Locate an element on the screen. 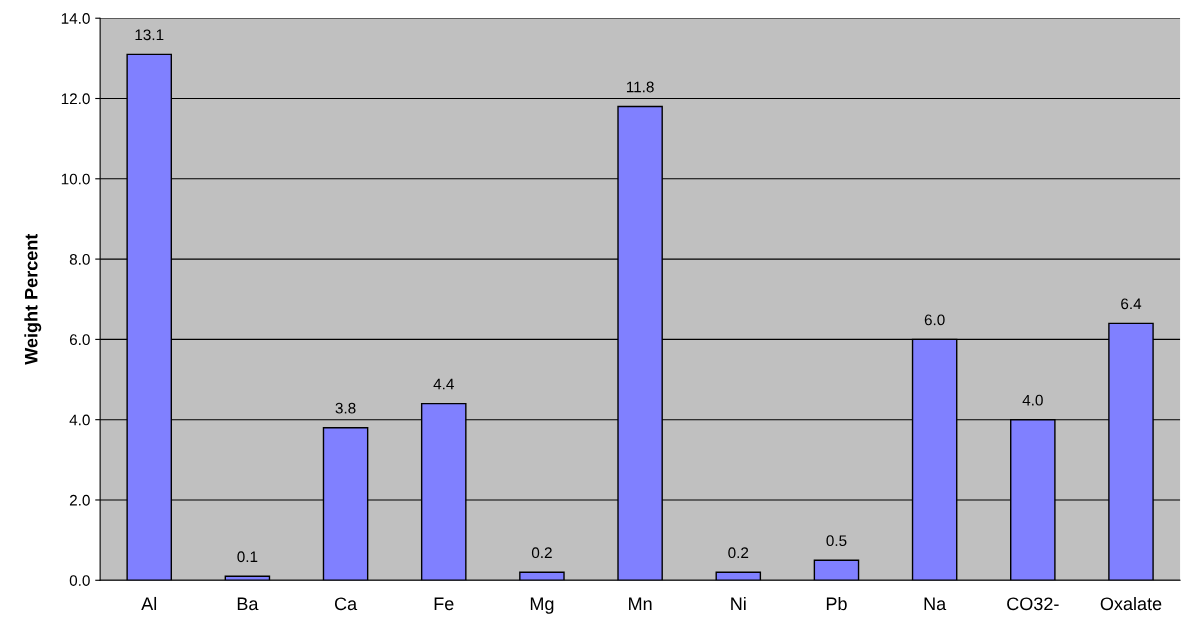 The height and width of the screenshot is (628, 1192). data-label: 0.5 is located at coordinates (836, 541).